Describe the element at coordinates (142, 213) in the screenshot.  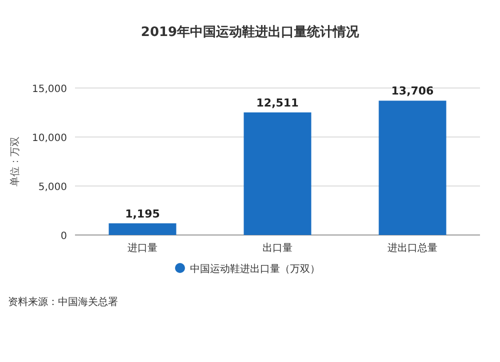
I see `text: 1,195` at that location.